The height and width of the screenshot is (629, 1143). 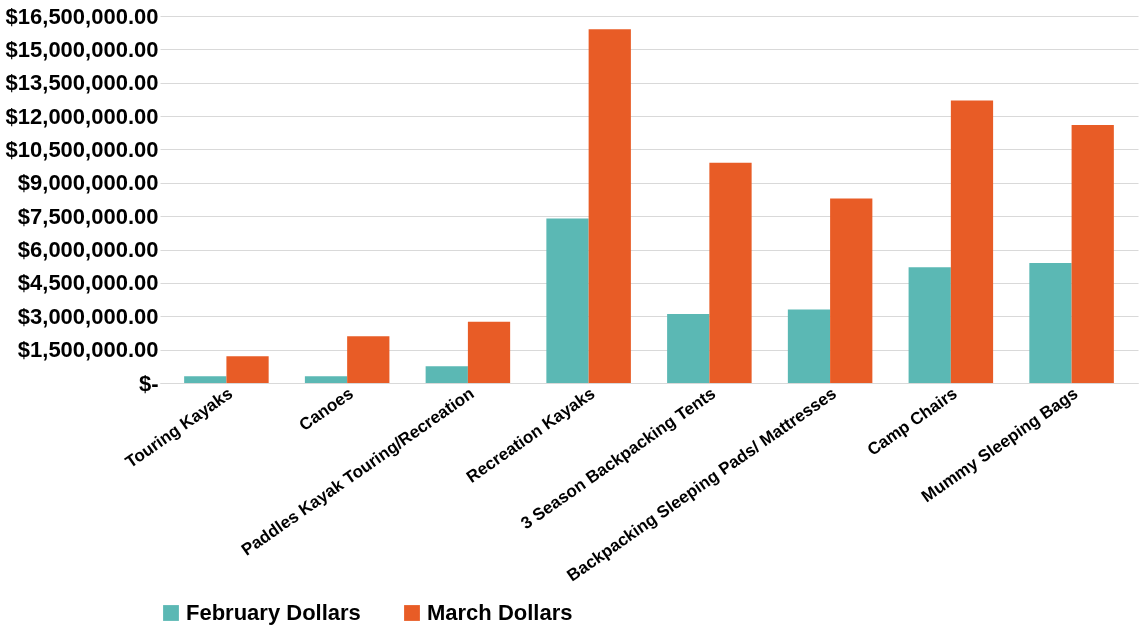 I want to click on y-tick-label: $4,500,000.00, so click(x=88, y=283).